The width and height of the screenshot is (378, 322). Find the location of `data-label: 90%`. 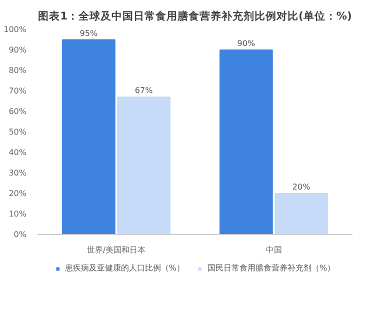

data-label: 90% is located at coordinates (246, 43).